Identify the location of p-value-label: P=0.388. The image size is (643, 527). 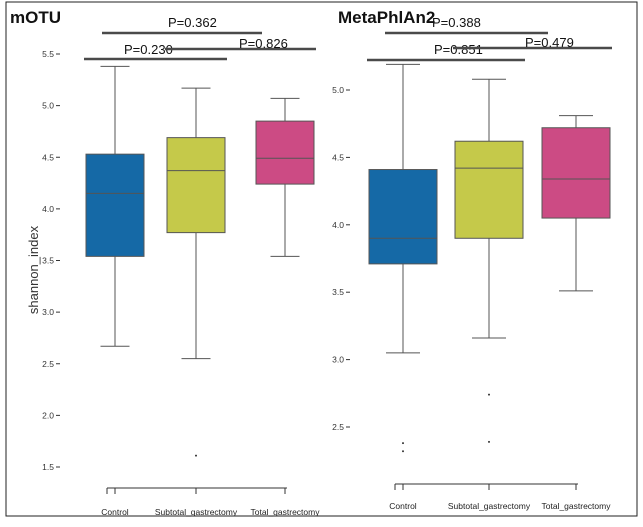
(456, 22).